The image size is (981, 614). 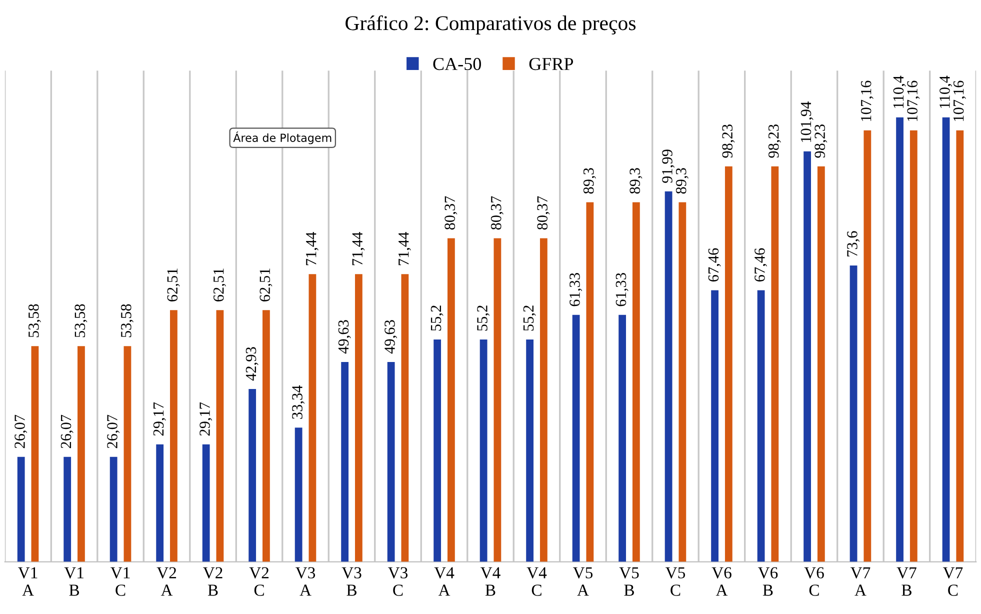 I want to click on chart-title: Gráfico 2: Comparativos de preços, so click(x=491, y=24).